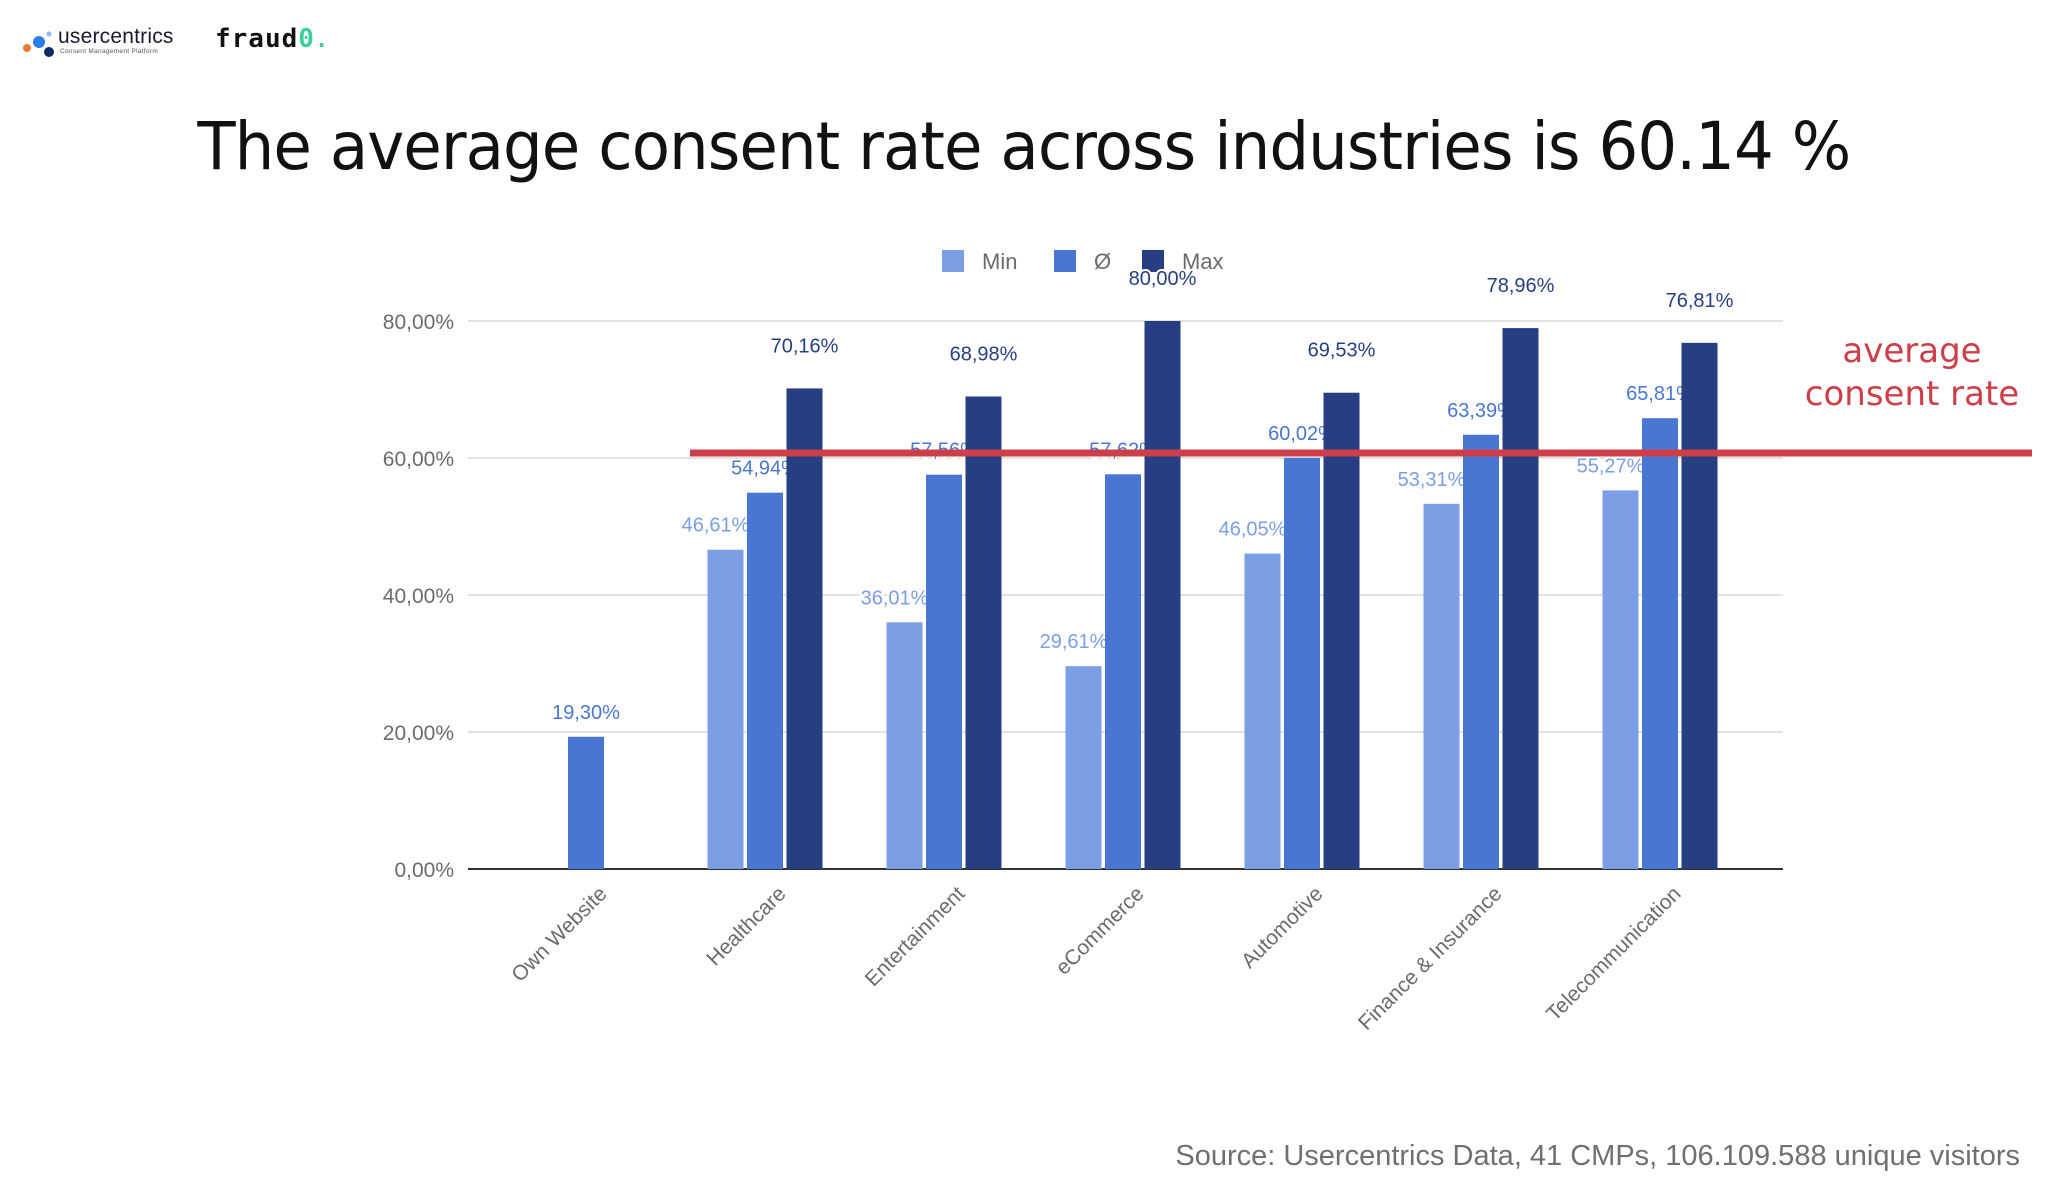  What do you see at coordinates (1430, 958) in the screenshot?
I see `x-tick-label: Finance & Insurance` at bounding box center [1430, 958].